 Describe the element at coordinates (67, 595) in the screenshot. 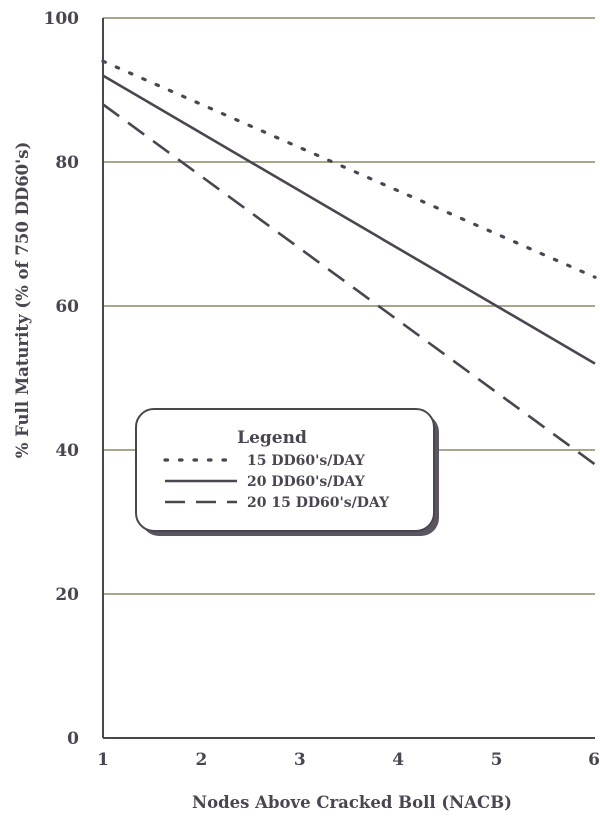

I see `y-tick-label-20: 20` at that location.